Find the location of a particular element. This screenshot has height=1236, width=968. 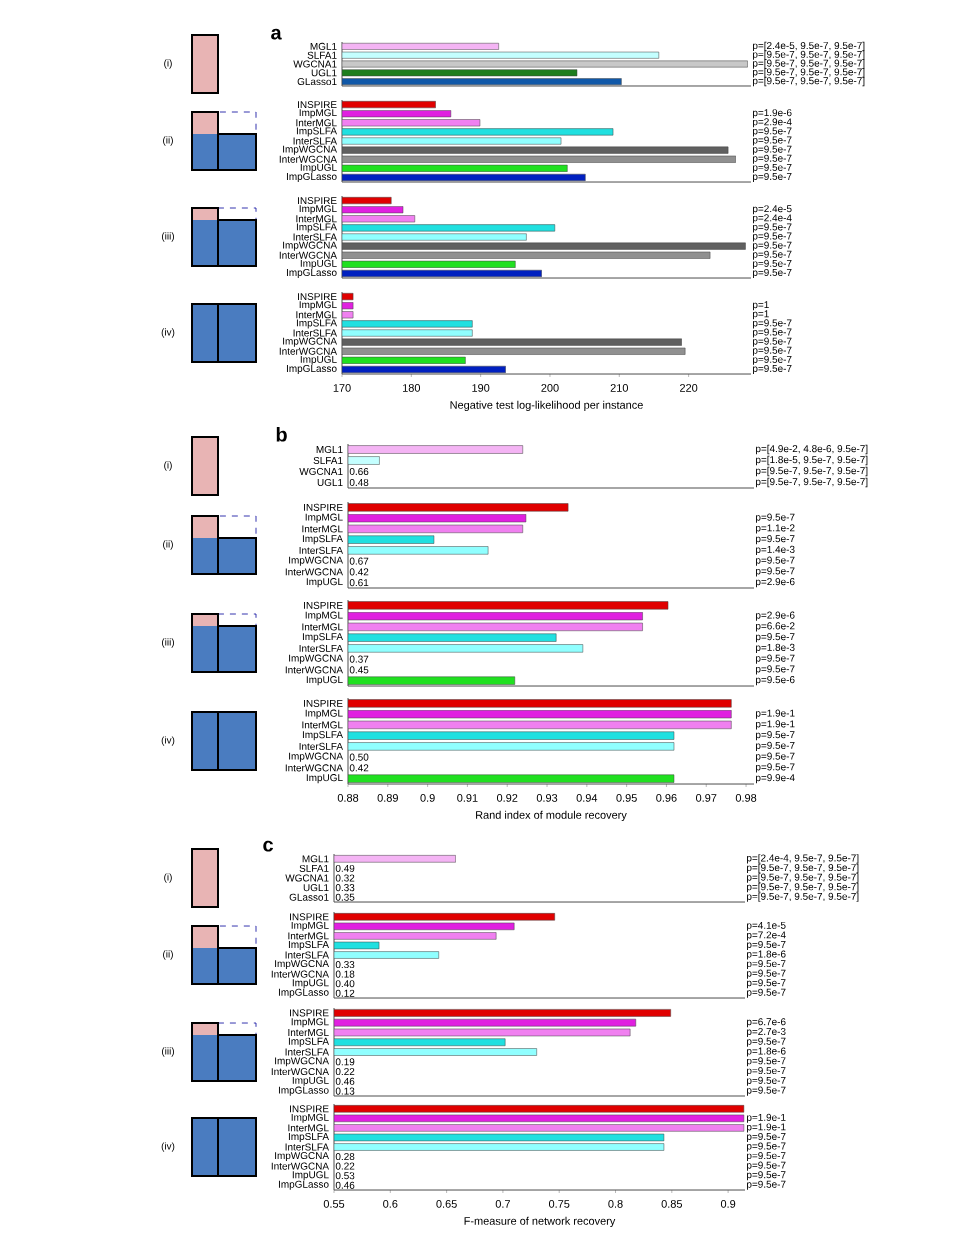

chart-title: c is located at coordinates (268, 846).